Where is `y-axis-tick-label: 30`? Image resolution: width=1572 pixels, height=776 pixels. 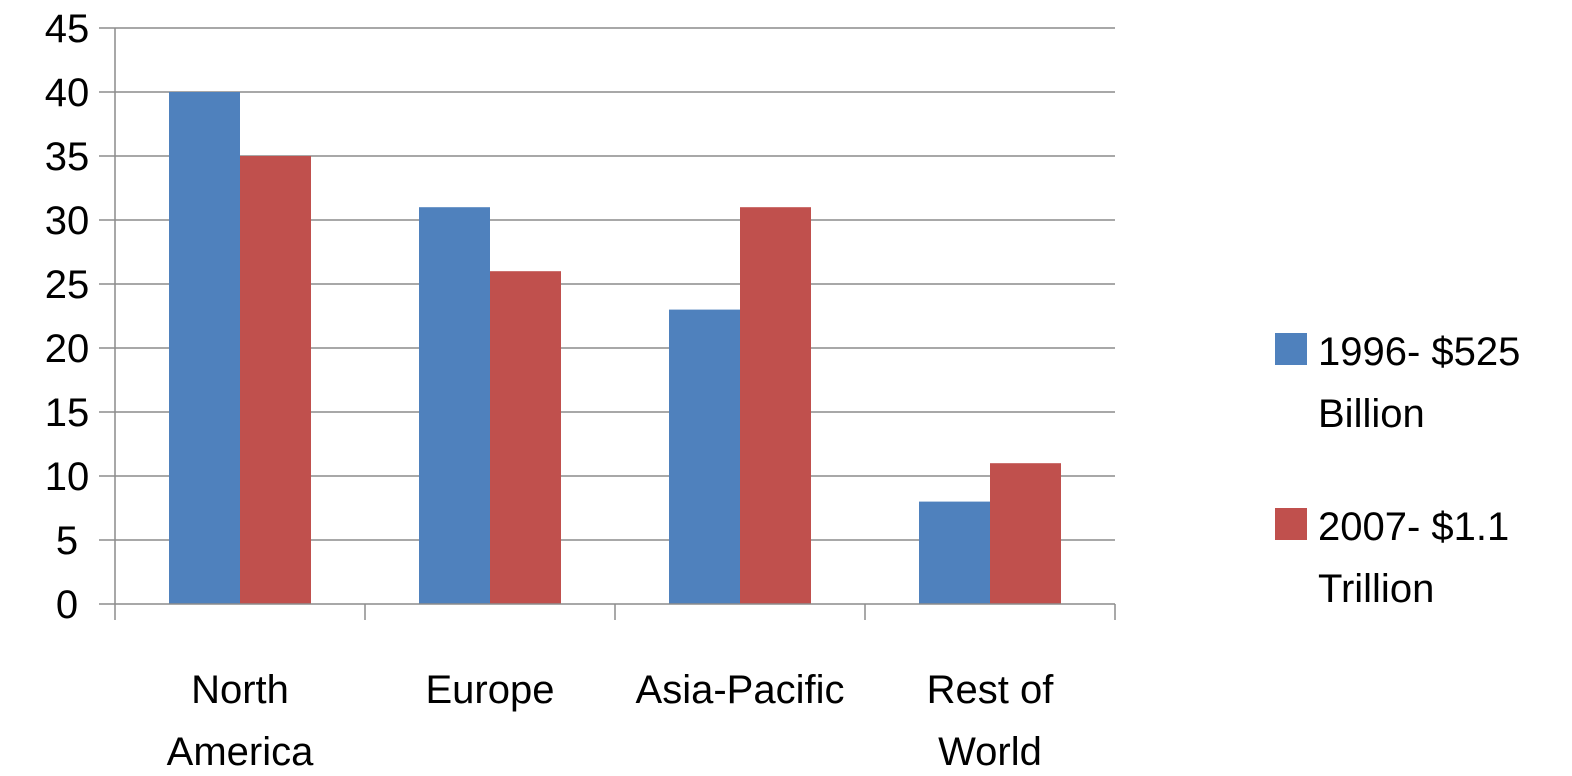 y-axis-tick-label: 30 is located at coordinates (67, 221).